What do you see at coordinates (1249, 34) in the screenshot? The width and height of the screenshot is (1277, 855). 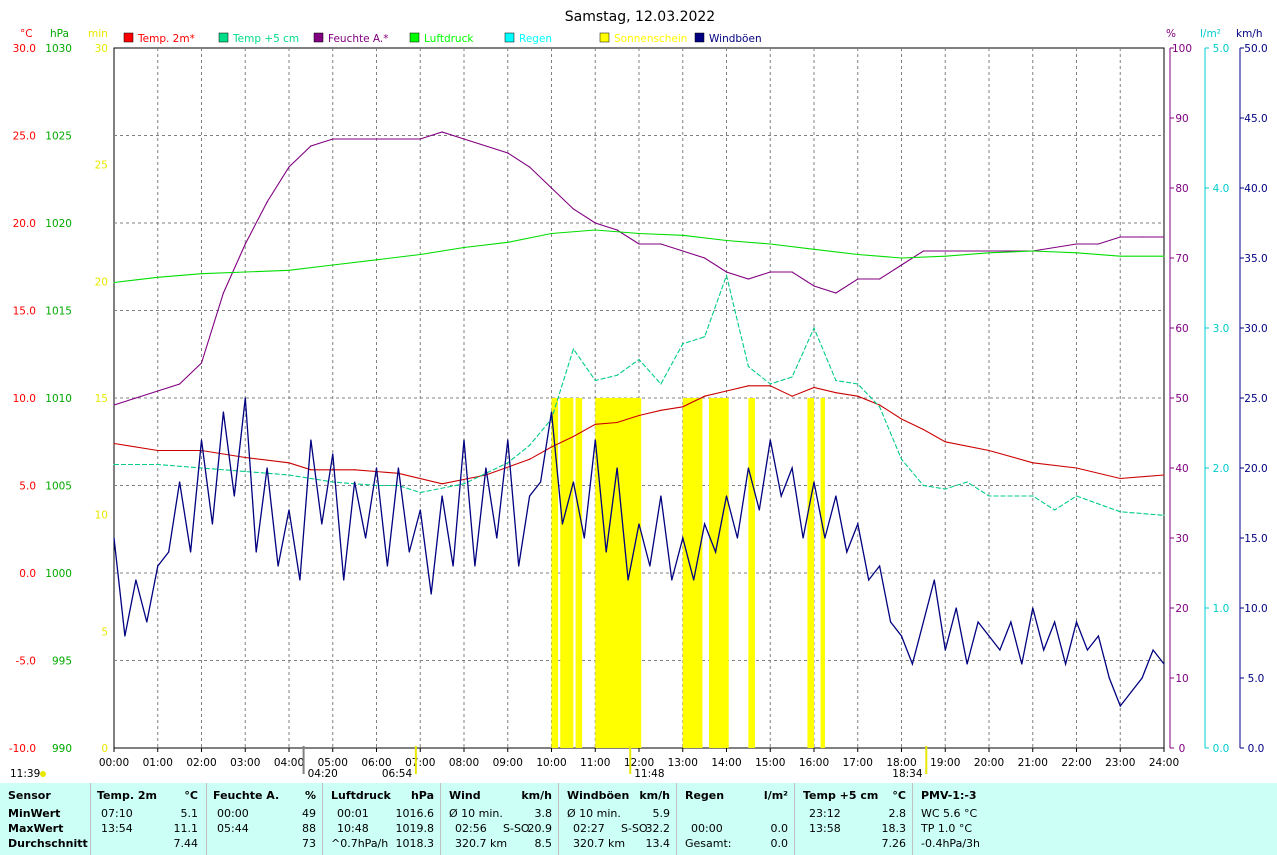 I see `wind-axis-unit: km/h` at bounding box center [1249, 34].